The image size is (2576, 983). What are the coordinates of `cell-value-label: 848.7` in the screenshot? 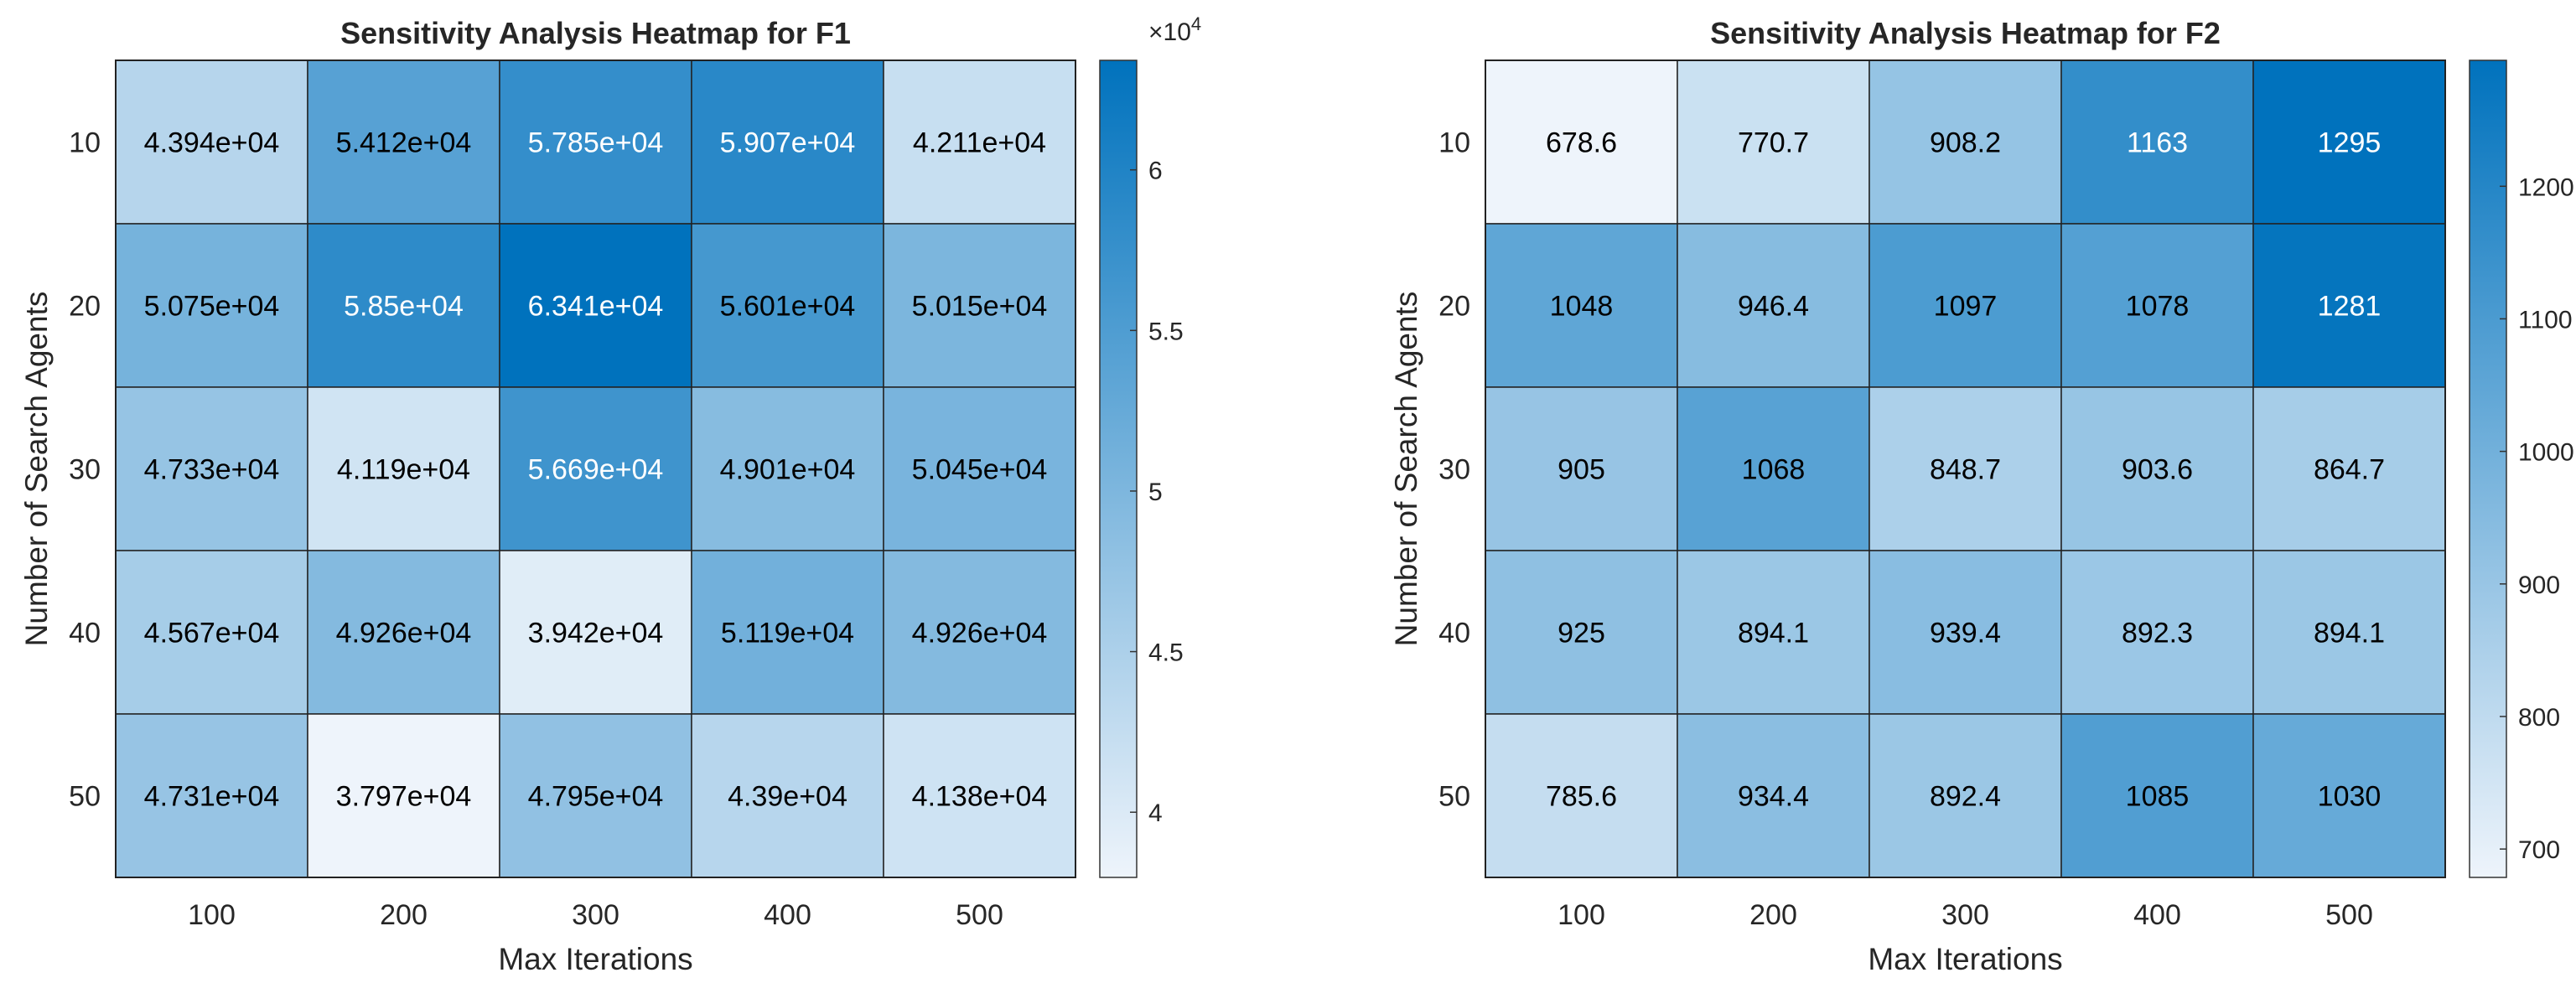 It's located at (1965, 470).